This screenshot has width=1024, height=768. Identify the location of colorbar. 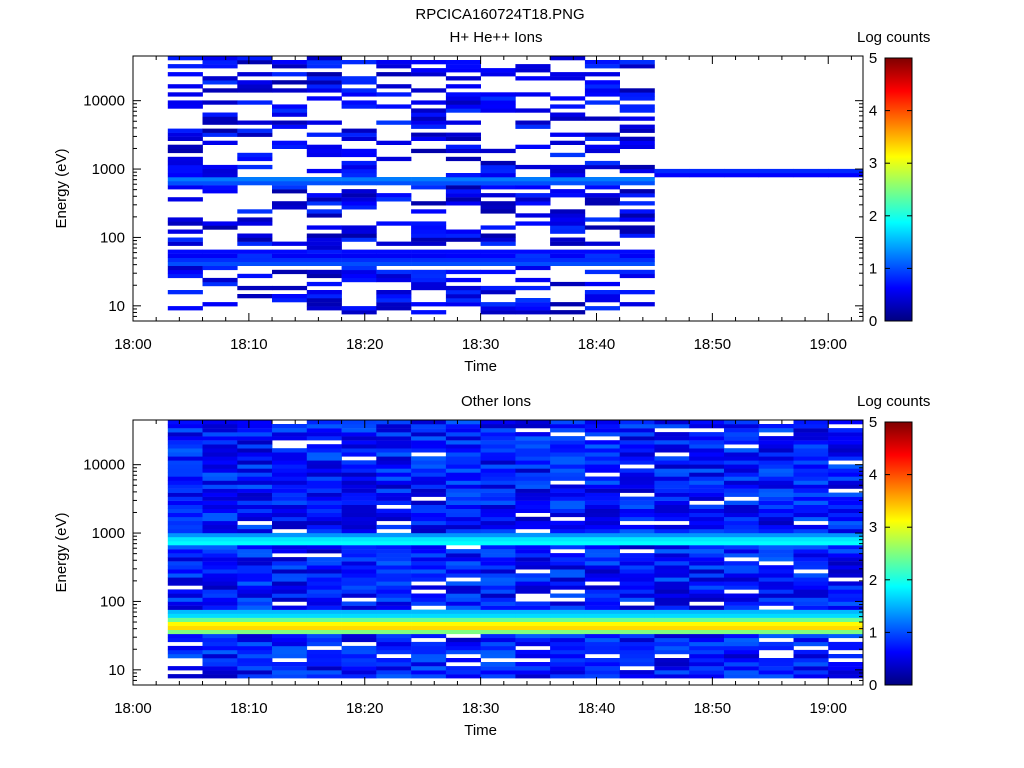
(898, 553).